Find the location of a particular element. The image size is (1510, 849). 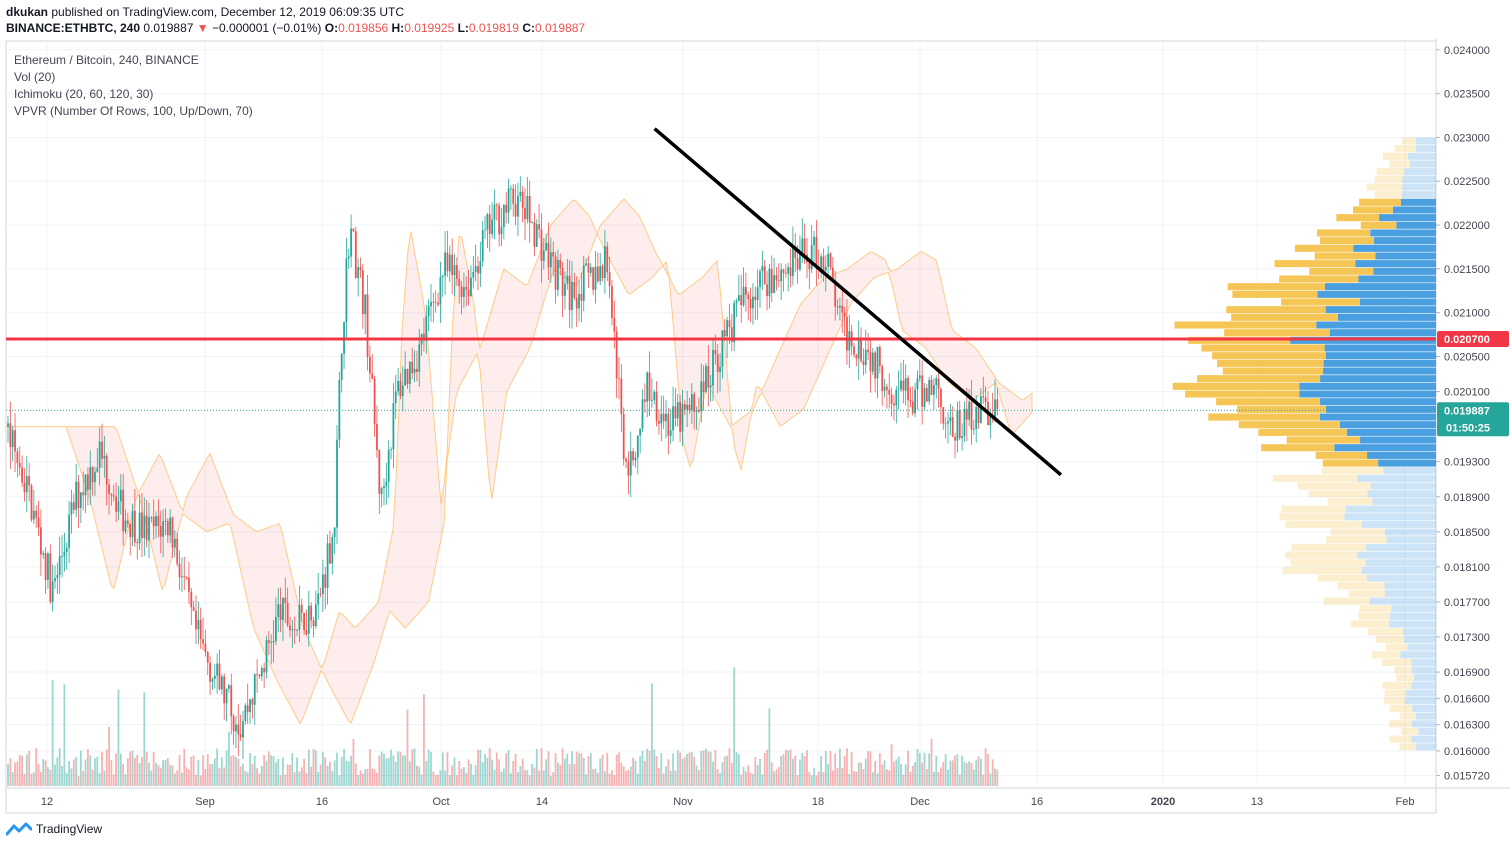

footer-brand: TradingView is located at coordinates (54, 829).